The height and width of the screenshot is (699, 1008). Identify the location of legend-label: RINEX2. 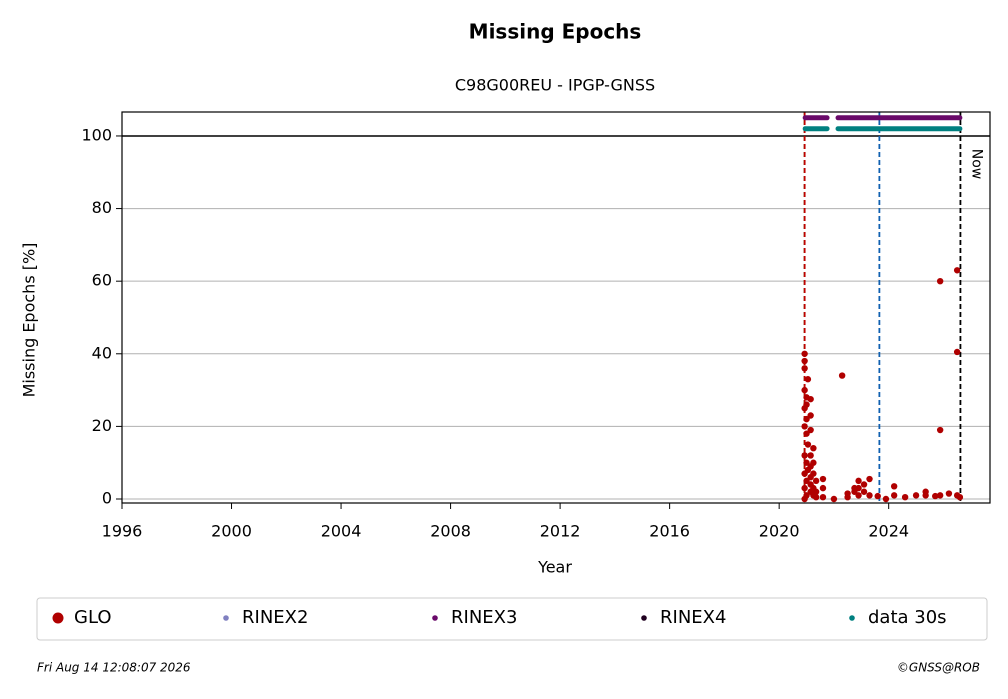
(275, 617).